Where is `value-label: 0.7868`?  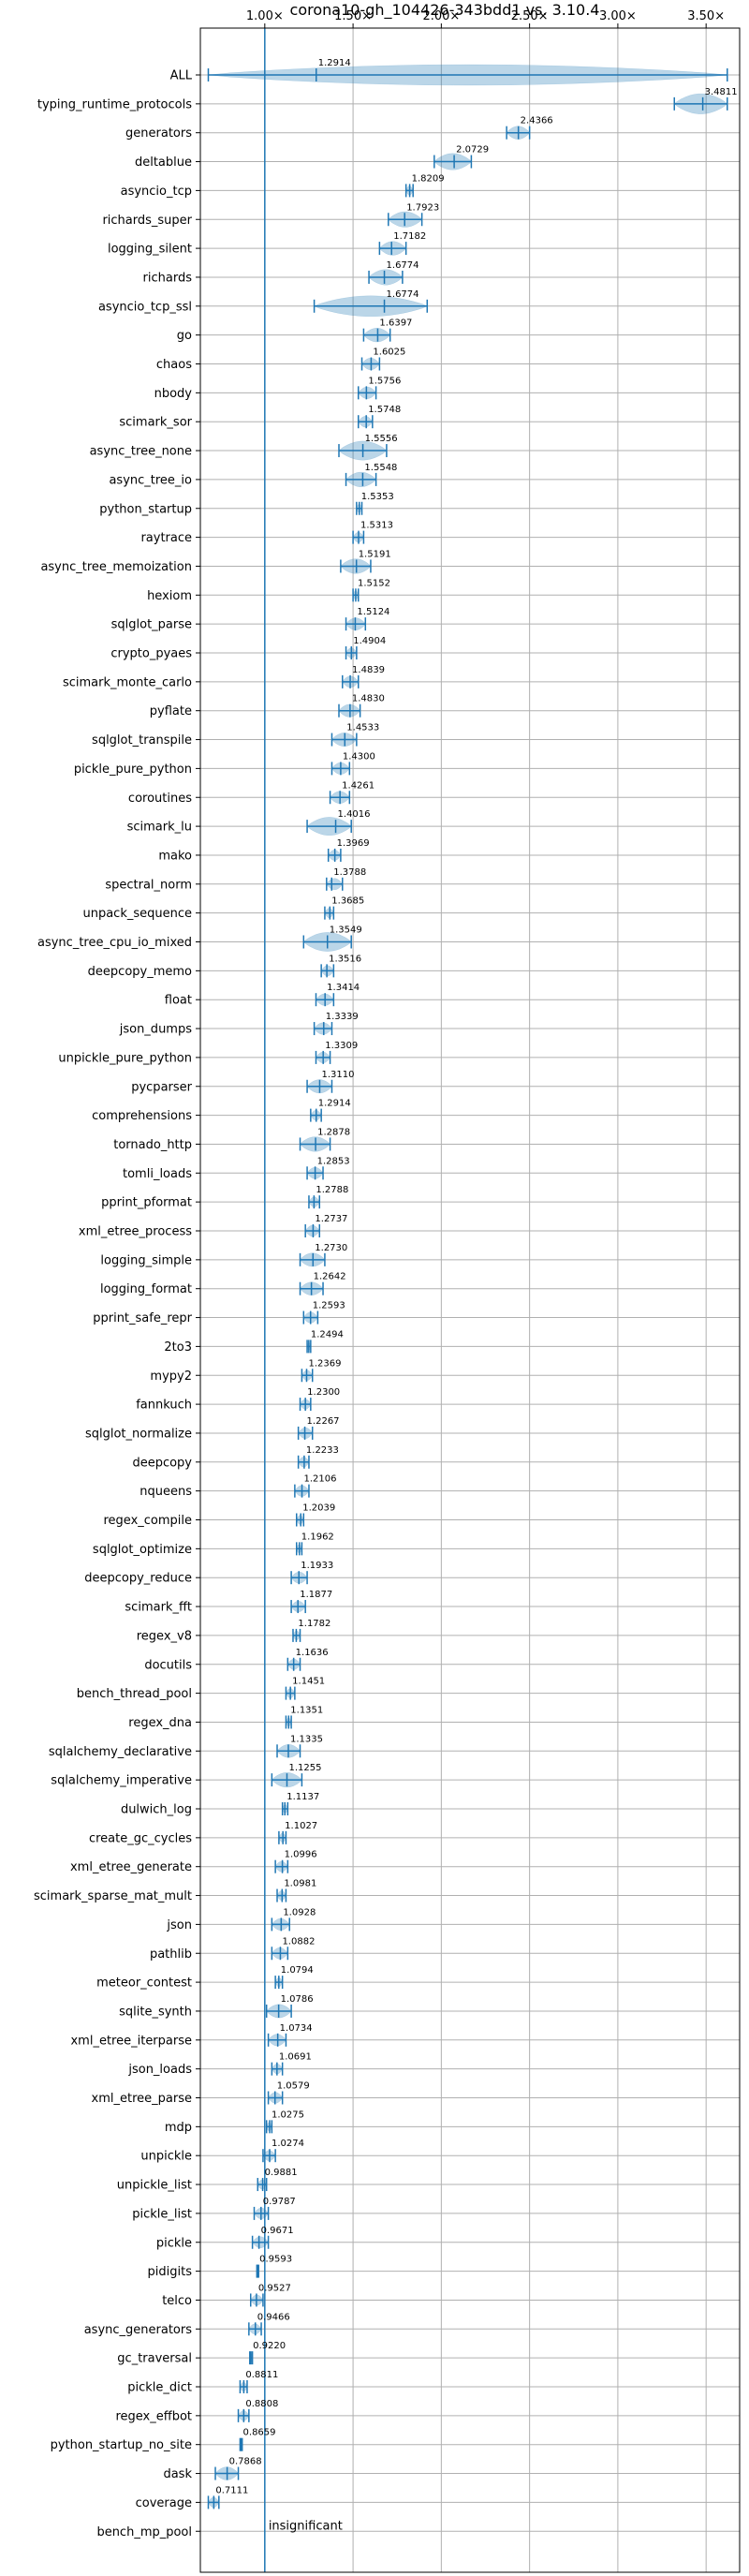 value-label: 0.7868 is located at coordinates (245, 2462).